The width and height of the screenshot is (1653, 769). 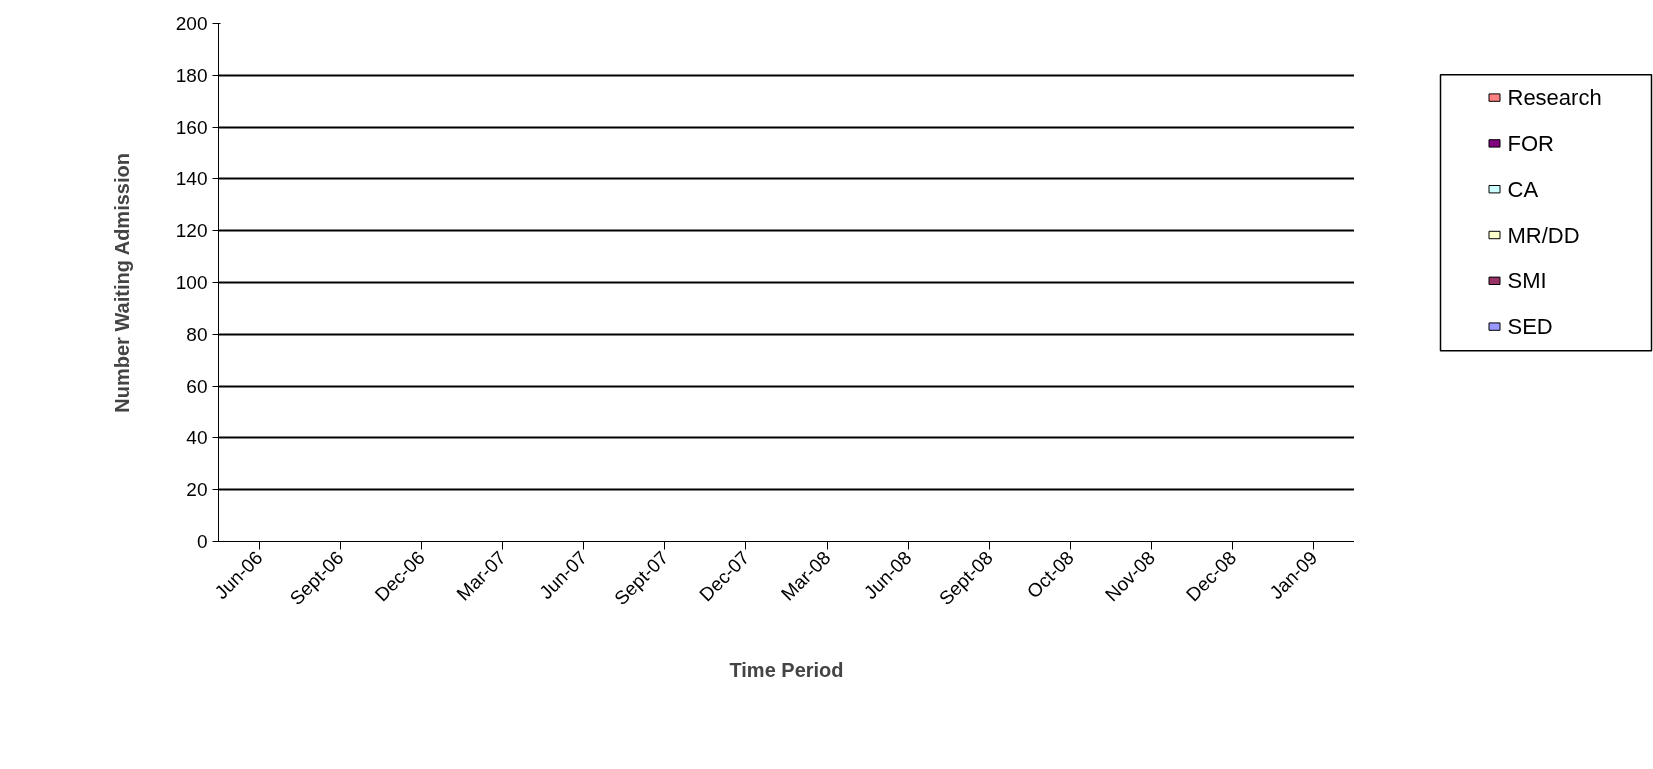 I want to click on y-tick-label: 120, so click(x=191, y=231).